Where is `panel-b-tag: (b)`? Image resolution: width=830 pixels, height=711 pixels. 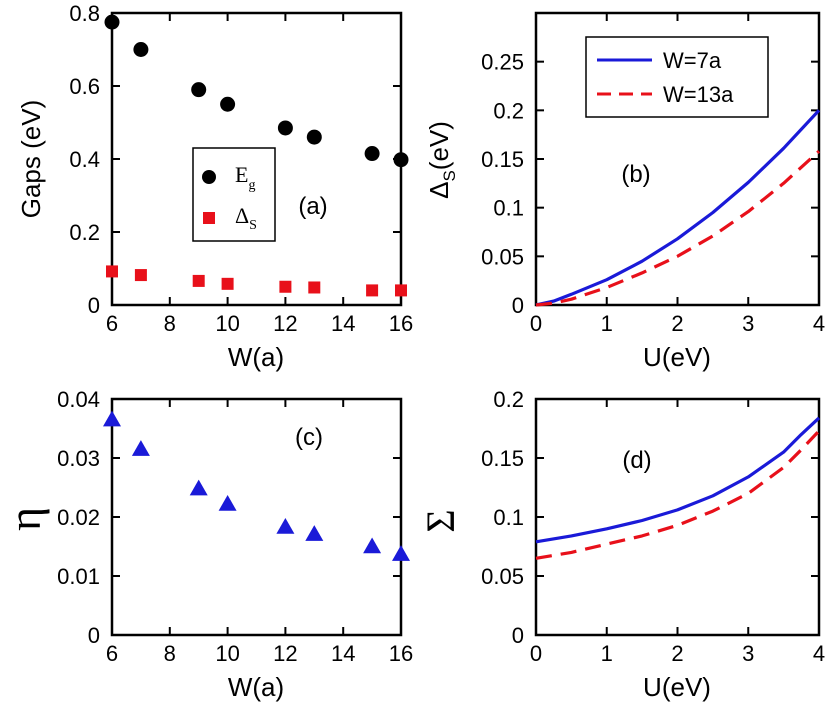 panel-b-tag: (b) is located at coordinates (635, 174).